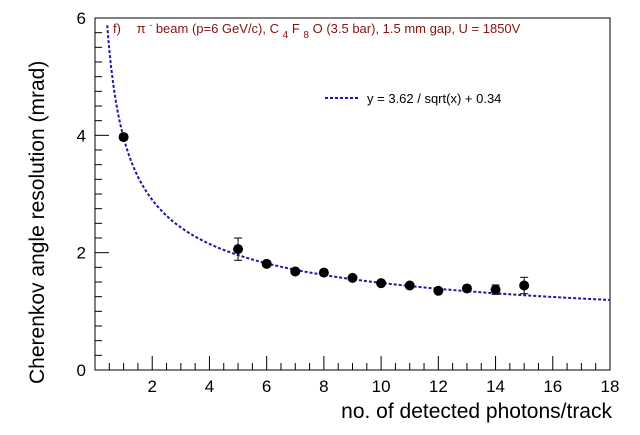 The height and width of the screenshot is (435, 640). Describe the element at coordinates (610, 386) in the screenshot. I see `x-tick-label: 18` at that location.